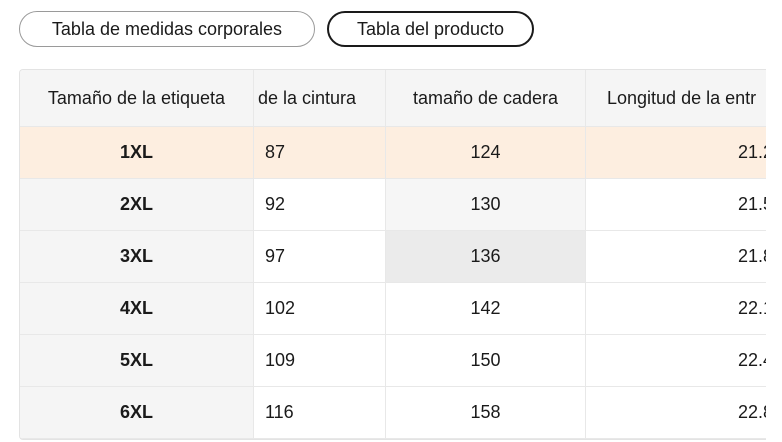 The image size is (782, 442). What do you see at coordinates (319, 204) in the screenshot?
I see `table-cell: 92` at bounding box center [319, 204].